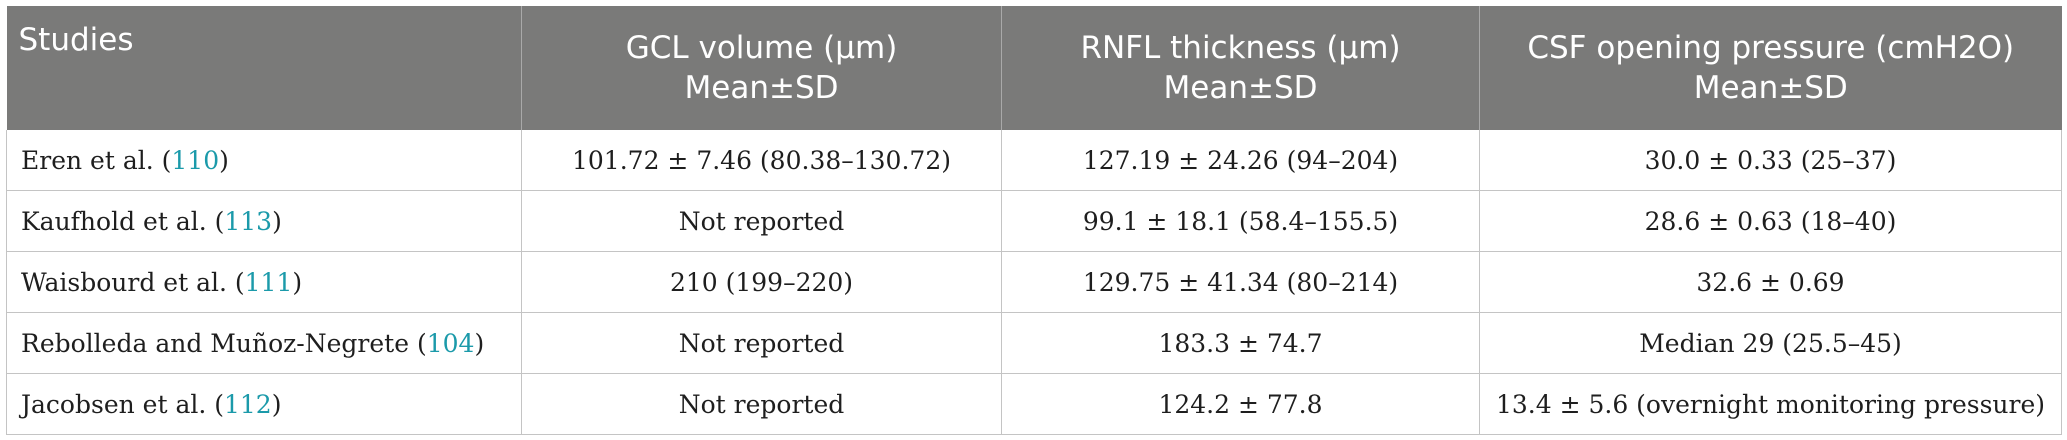  Describe the element at coordinates (87, 160) in the screenshot. I see `study-name: Eren et al.` at that location.